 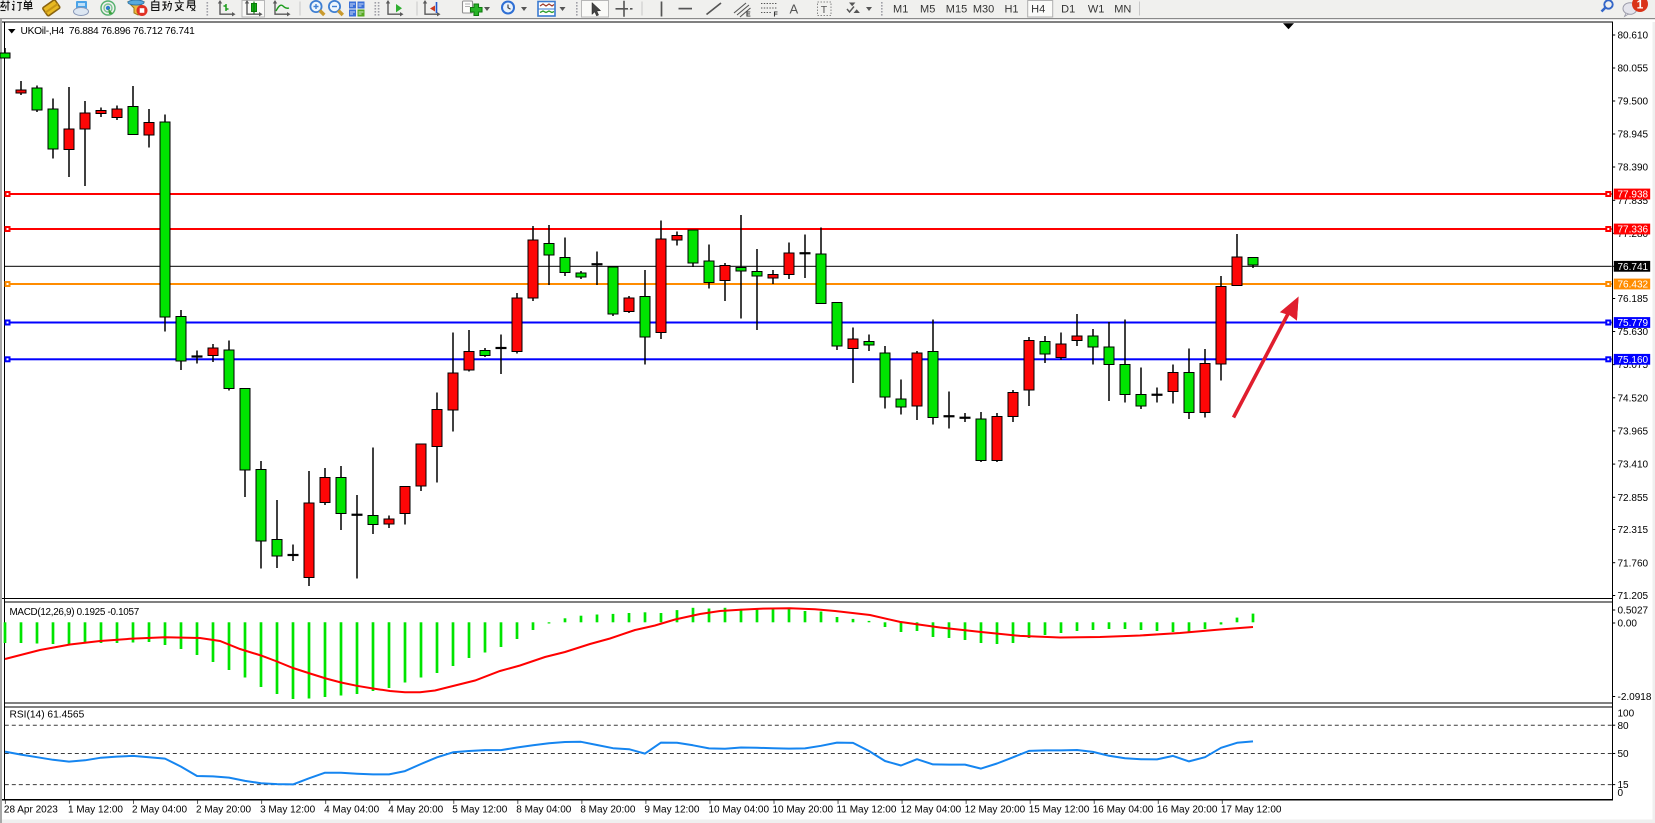 I want to click on svg-text: 0.5027, so click(x=1633, y=611).